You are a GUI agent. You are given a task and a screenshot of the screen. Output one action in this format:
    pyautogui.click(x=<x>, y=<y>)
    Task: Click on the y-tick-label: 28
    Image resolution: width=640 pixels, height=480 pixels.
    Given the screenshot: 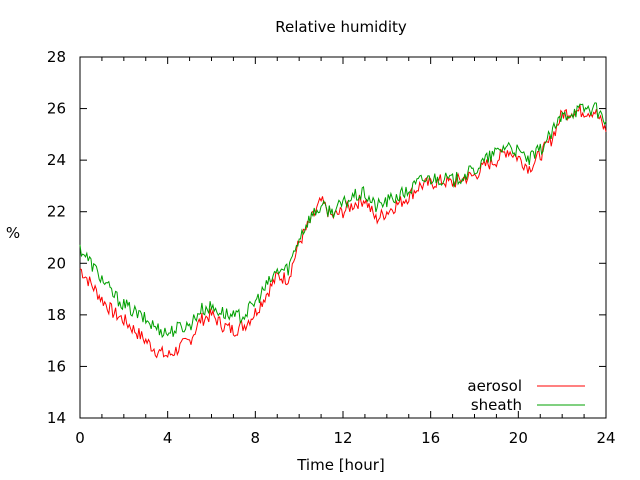 What is the action you would take?
    pyautogui.click(x=56, y=57)
    